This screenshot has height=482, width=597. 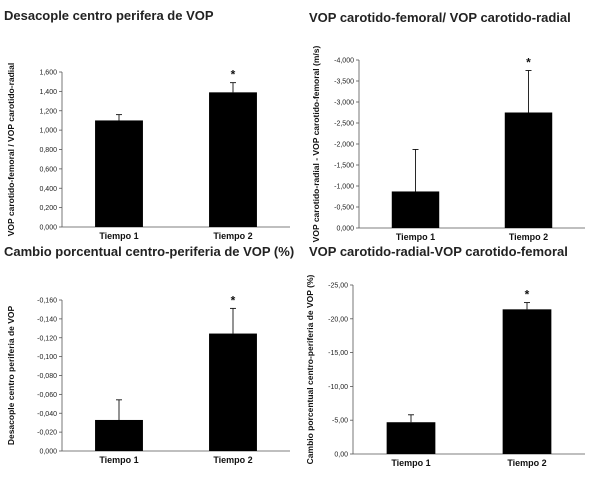 I want to click on y-tick-label: 1,200, so click(x=48, y=111).